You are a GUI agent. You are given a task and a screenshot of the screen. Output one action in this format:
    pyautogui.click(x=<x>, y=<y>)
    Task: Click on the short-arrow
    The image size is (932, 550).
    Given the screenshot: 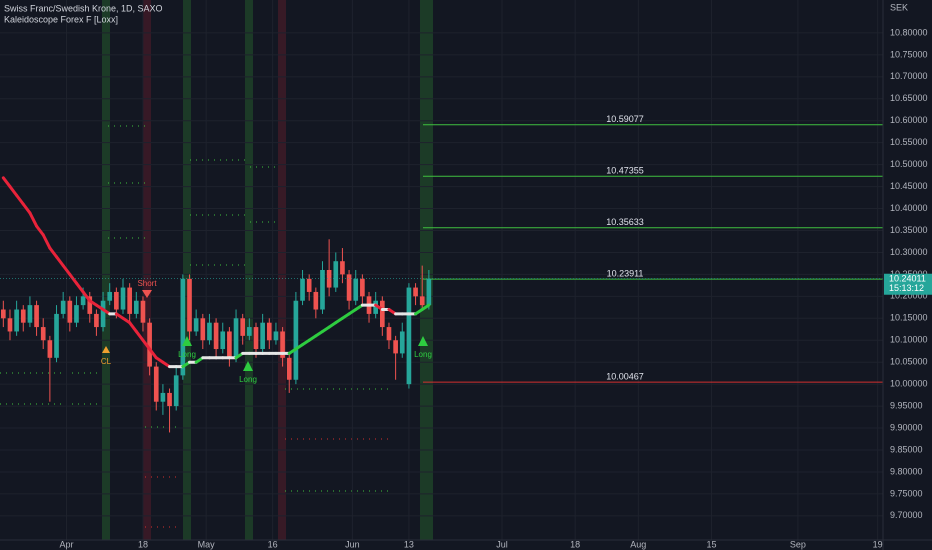 What is the action you would take?
    pyautogui.click(x=147, y=294)
    